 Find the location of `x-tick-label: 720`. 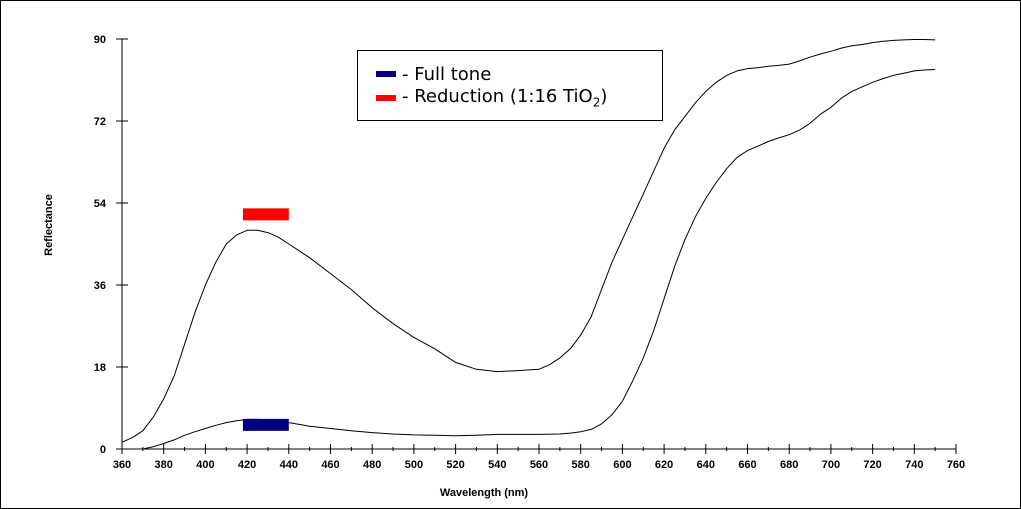

x-tick-label: 720 is located at coordinates (872, 465).